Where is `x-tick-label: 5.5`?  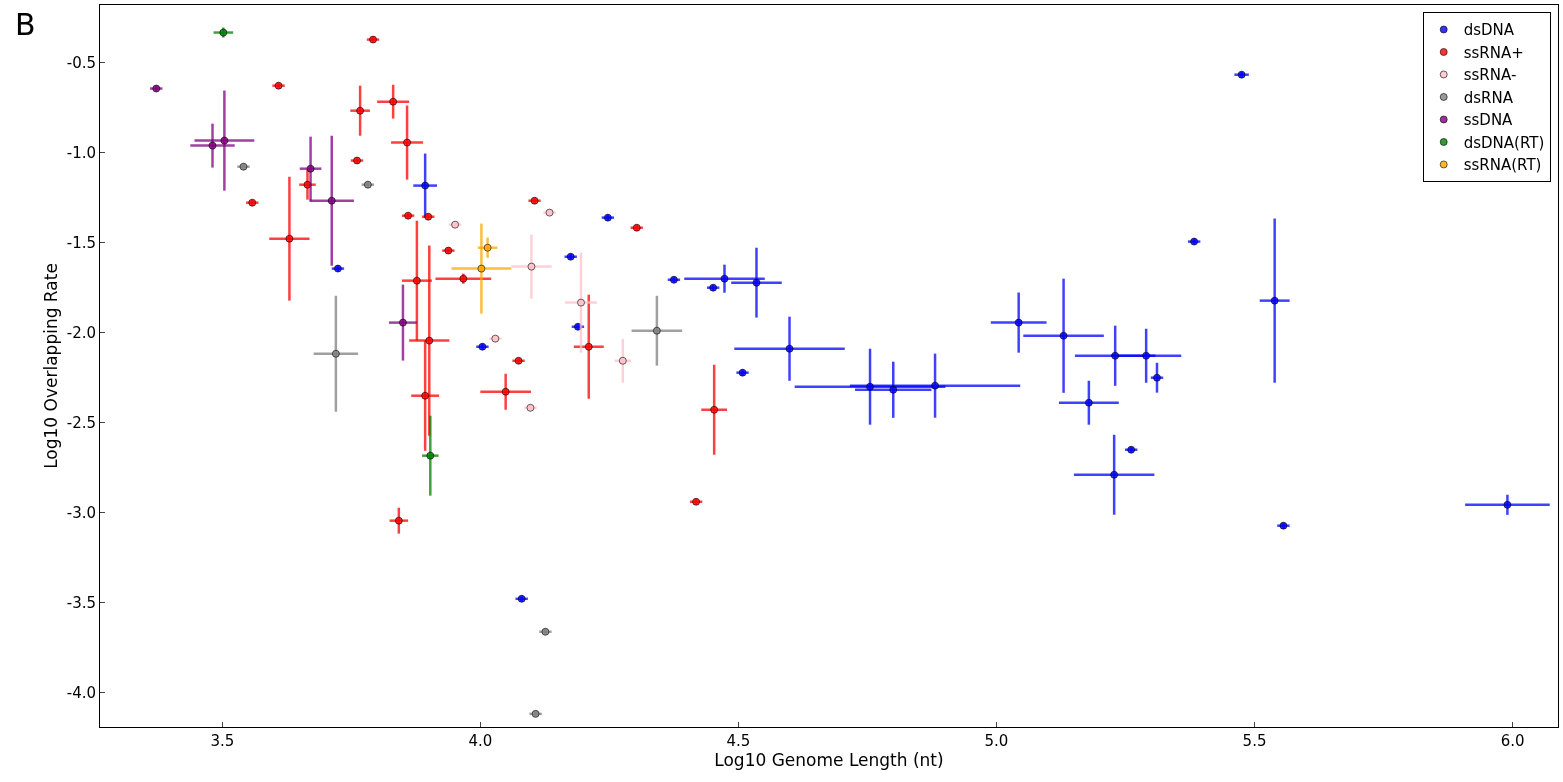 x-tick-label: 5.5 is located at coordinates (1254, 741).